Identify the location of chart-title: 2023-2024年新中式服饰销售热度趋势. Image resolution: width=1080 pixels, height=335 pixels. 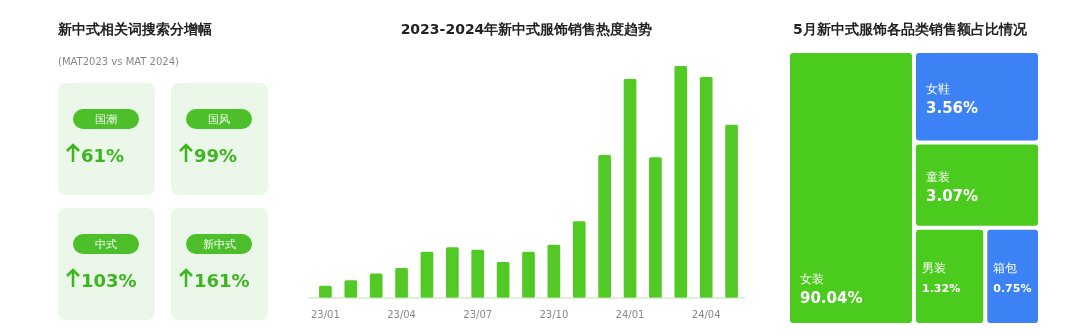
(526, 29).